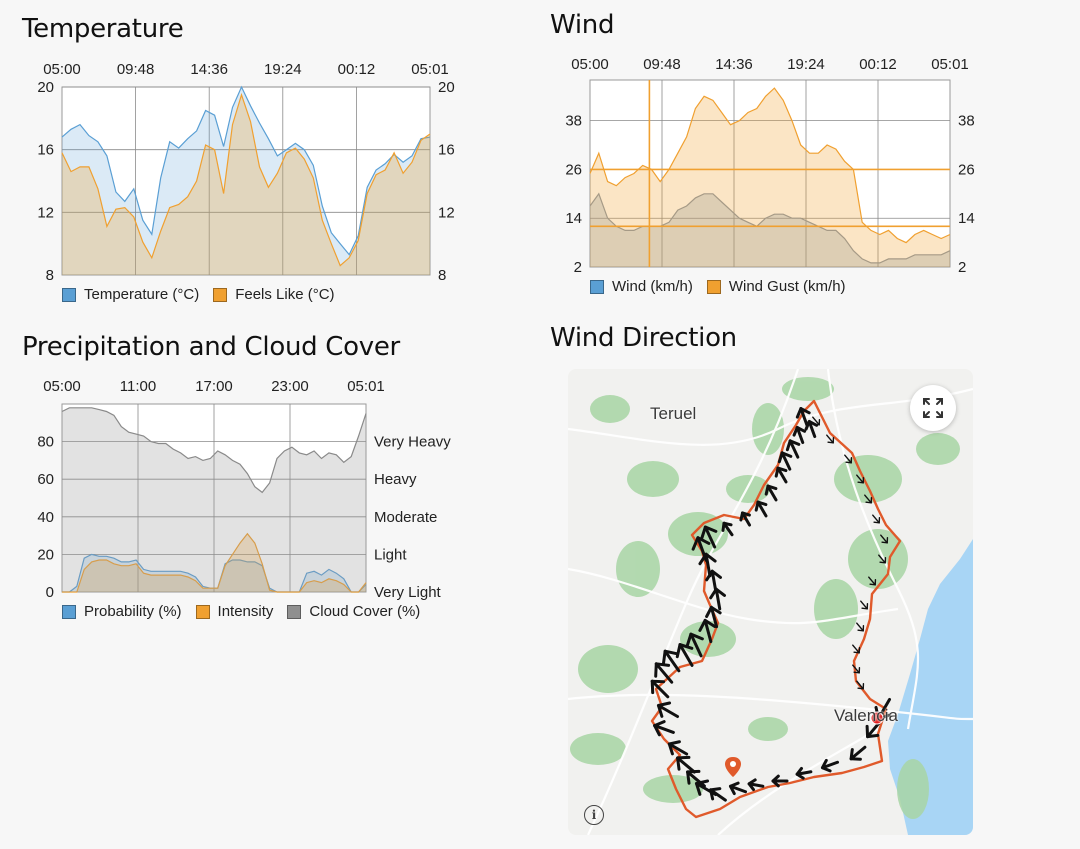 The height and width of the screenshot is (849, 1080). I want to click on legend-label-cloud-cover: Cloud Cover (%), so click(365, 611).